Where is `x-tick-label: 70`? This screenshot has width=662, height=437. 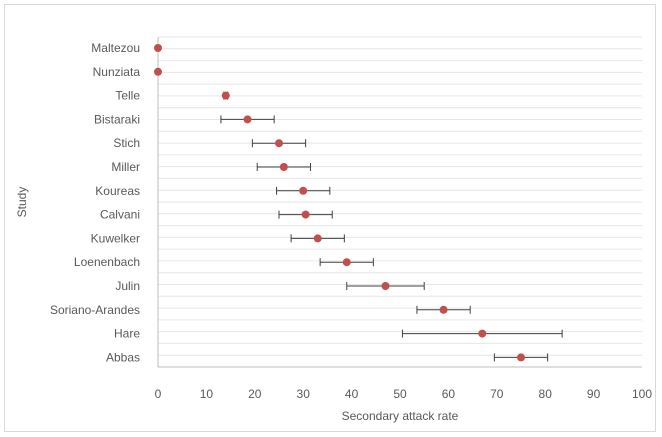 x-tick-label: 70 is located at coordinates (497, 394).